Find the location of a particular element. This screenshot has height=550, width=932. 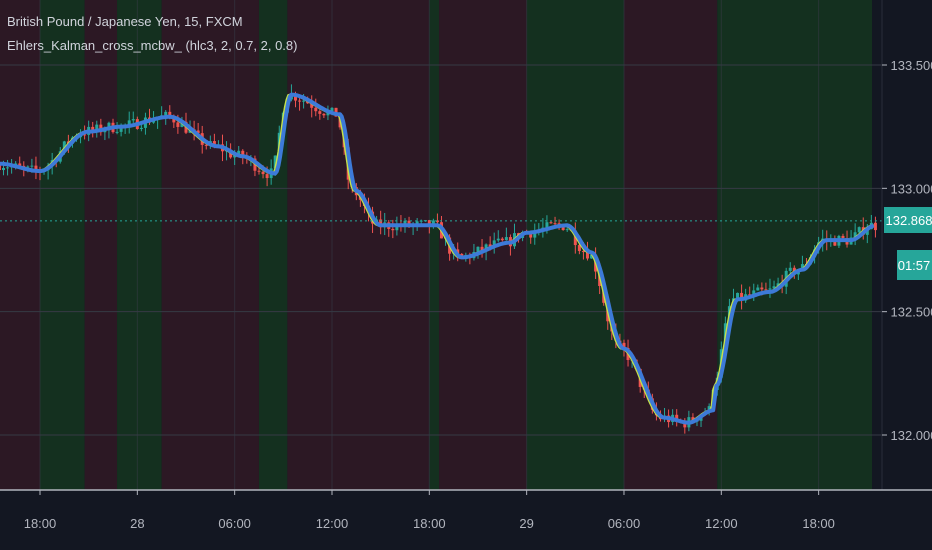

symbol-title: British Pound / Japanese Yen, 15, FXCM is located at coordinates (125, 21).